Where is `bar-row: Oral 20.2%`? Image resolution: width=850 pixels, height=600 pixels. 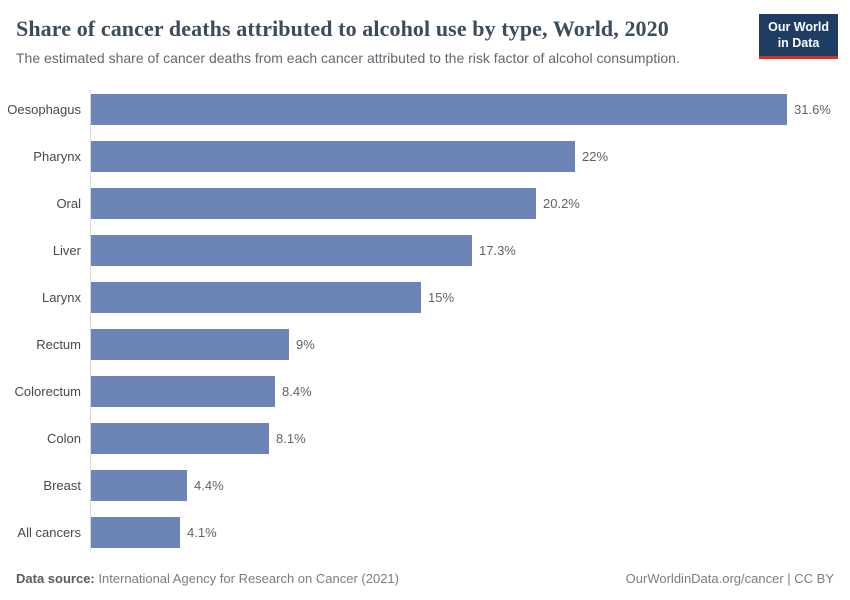 bar-row: Oral 20.2% is located at coordinates (425, 203).